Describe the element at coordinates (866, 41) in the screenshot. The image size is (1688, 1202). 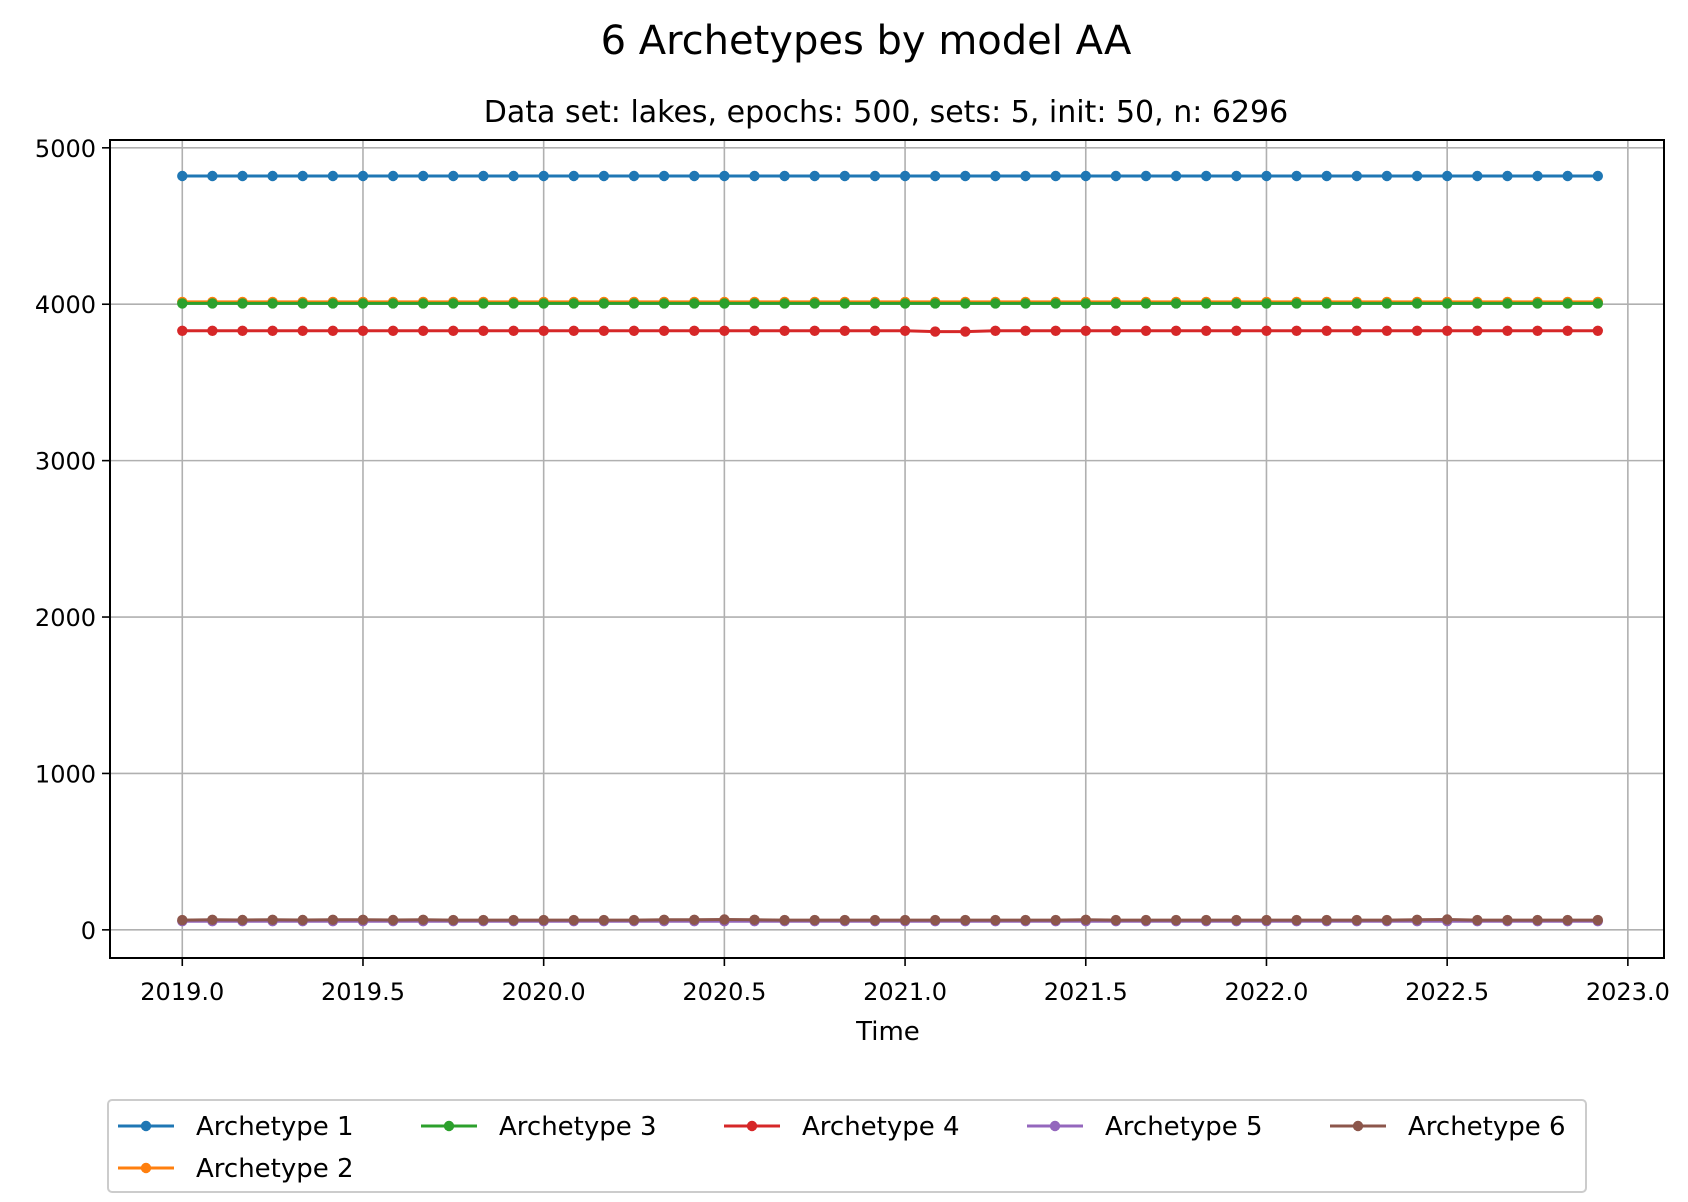
I see `chart-title: 6 Archetypes by model AA` at that location.